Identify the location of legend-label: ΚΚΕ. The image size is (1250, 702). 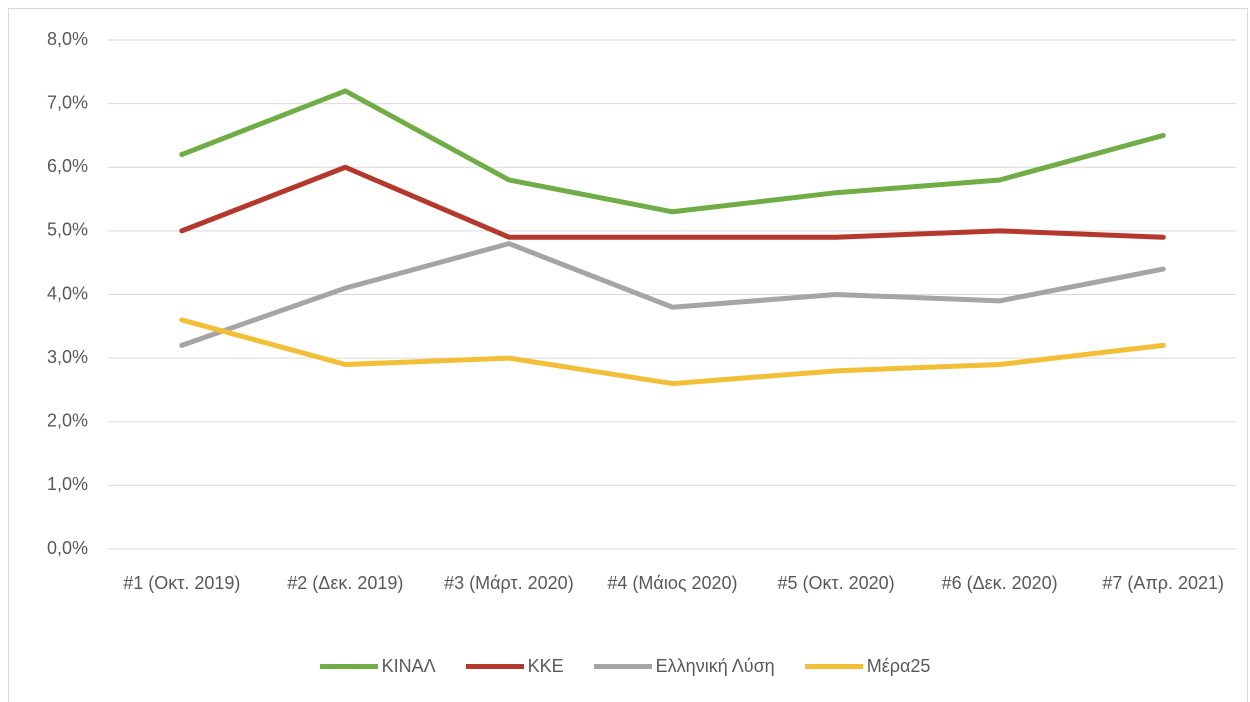
(545, 666).